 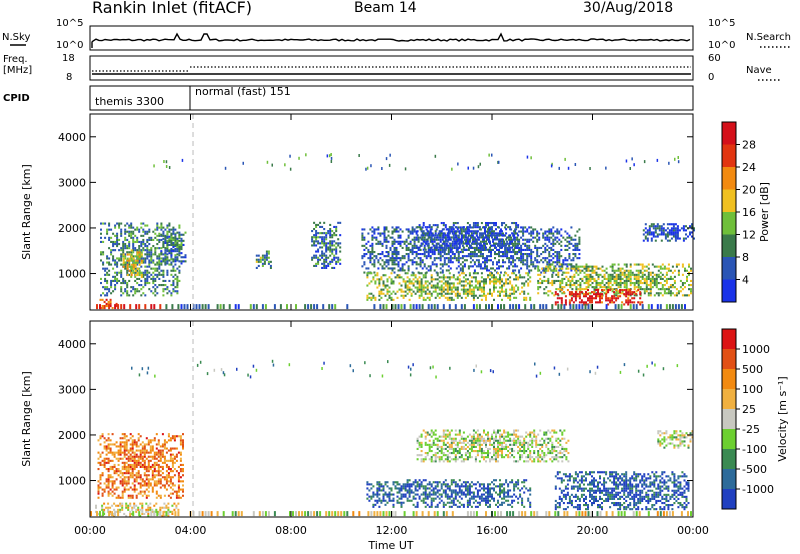 What do you see at coordinates (628, 8) in the screenshot?
I see `date-label: 30/Aug/2018` at bounding box center [628, 8].